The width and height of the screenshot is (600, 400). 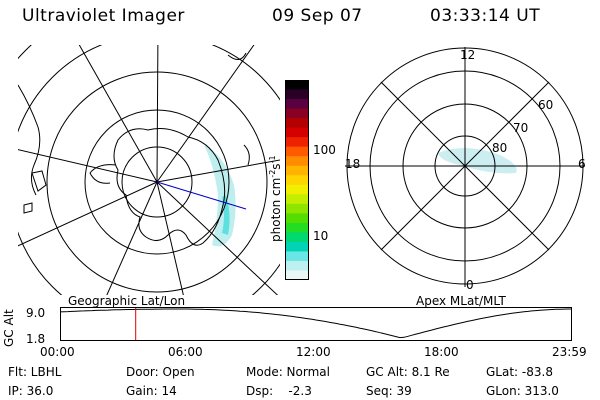 What do you see at coordinates (546, 105) in the screenshot?
I see `mlat-label-60: 60` at bounding box center [546, 105].